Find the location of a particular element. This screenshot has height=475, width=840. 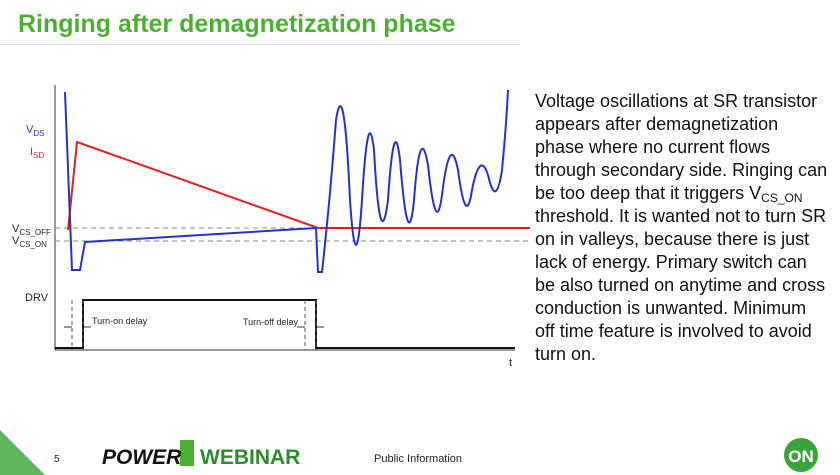

drv-wave is located at coordinates (285, 324).